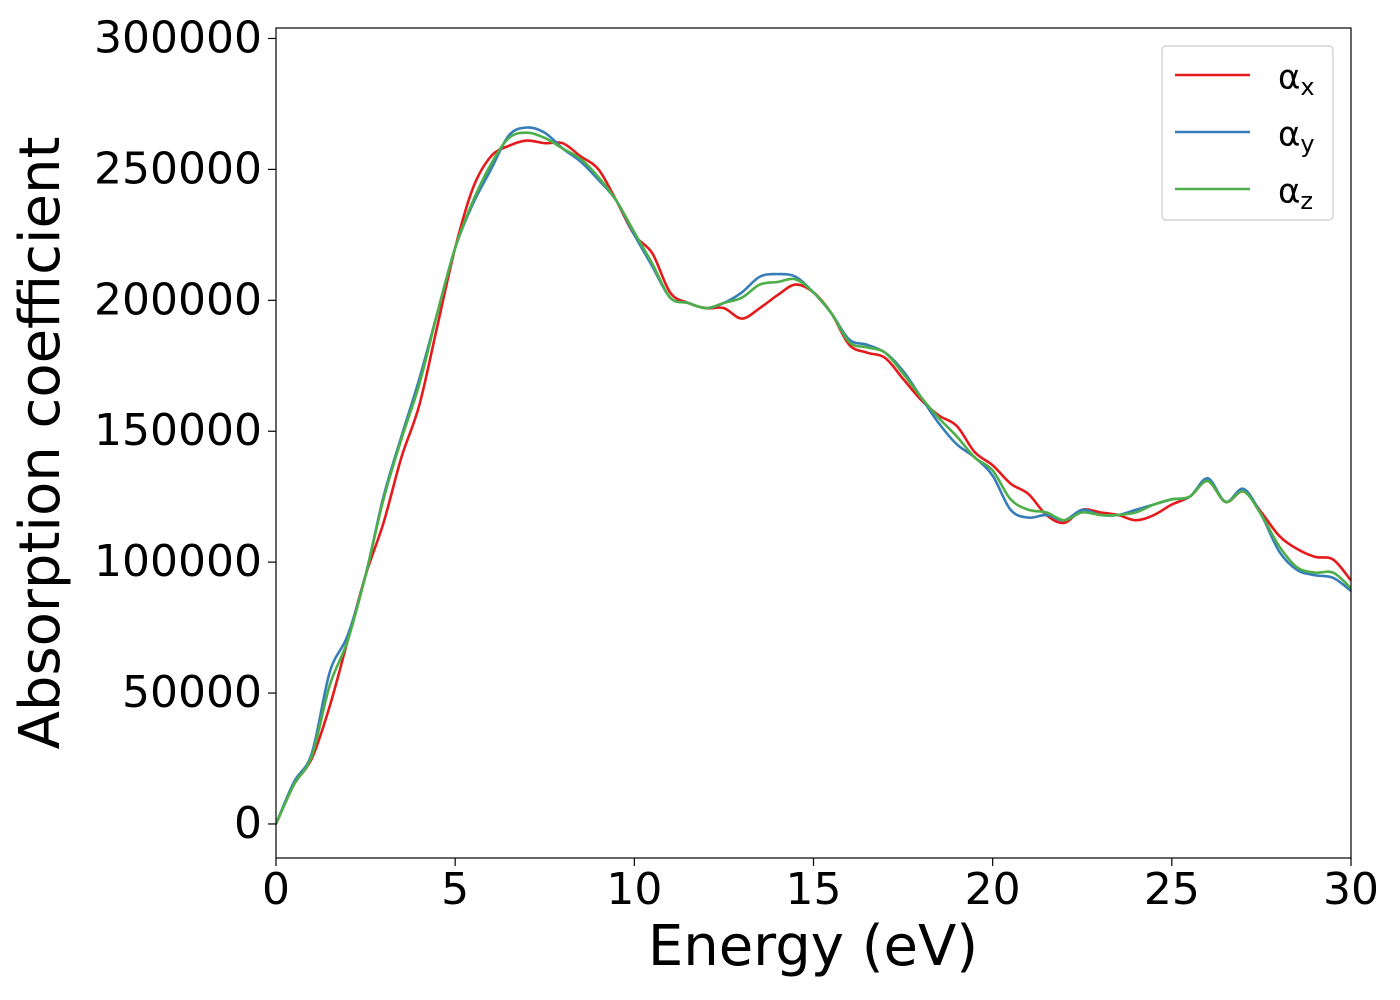  What do you see at coordinates (1172, 889) in the screenshot?
I see `x-tick-label: 25` at bounding box center [1172, 889].